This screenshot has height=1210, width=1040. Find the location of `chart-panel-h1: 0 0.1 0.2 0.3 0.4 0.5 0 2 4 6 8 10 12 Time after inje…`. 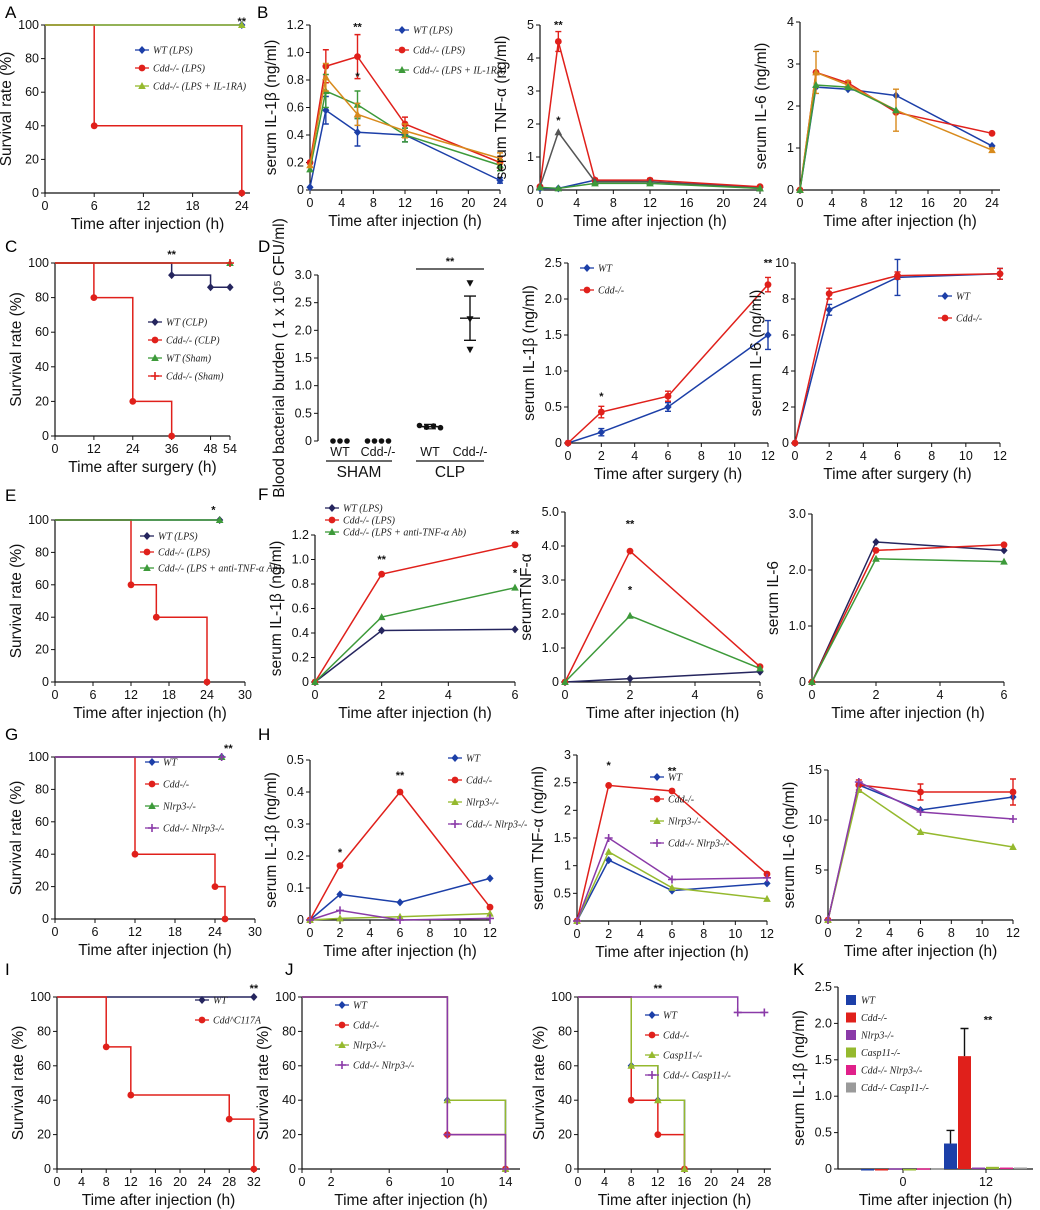

chart-panel-h1: 0 0.1 0.2 0.3 0.4 0.5 0 2 4 6 8 10 12 Time after inje… is located at coordinates (392, 842).